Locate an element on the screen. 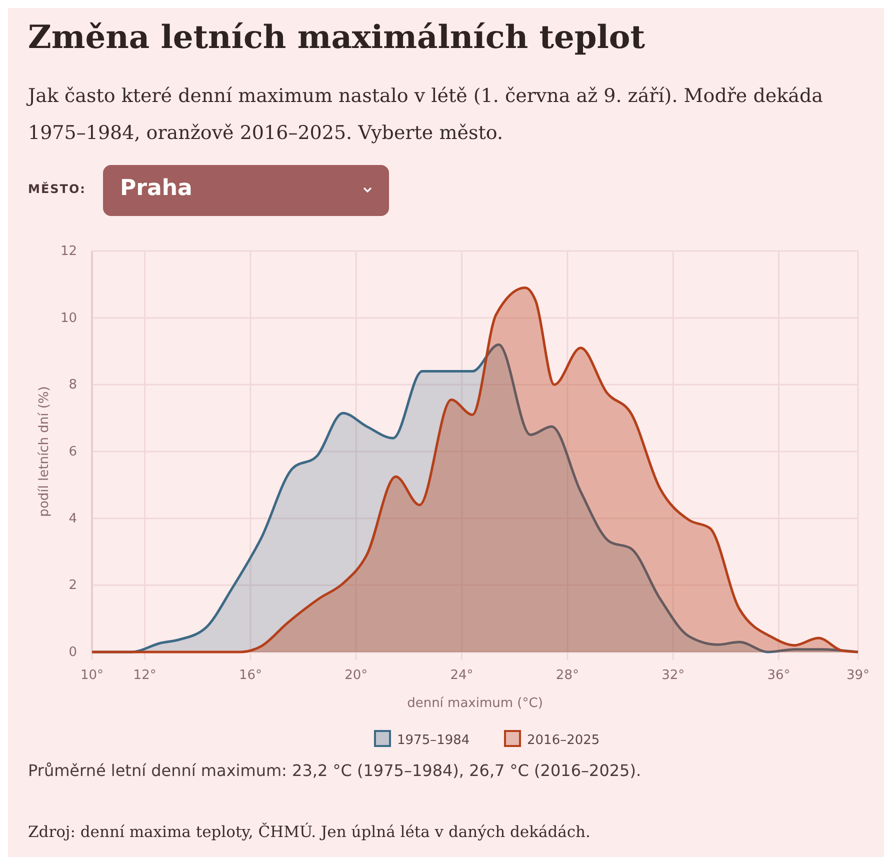  legend-label: 2016–2025 is located at coordinates (563, 740).